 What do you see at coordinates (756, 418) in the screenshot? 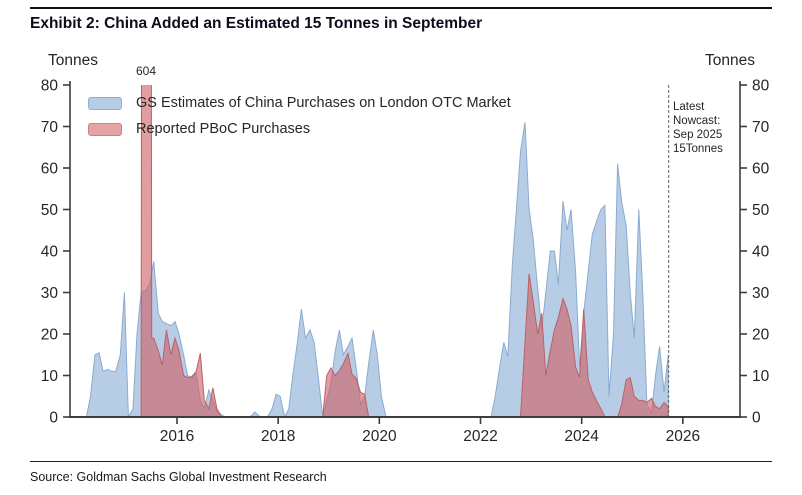
I see `y-tick-label-right: 0` at bounding box center [756, 418].